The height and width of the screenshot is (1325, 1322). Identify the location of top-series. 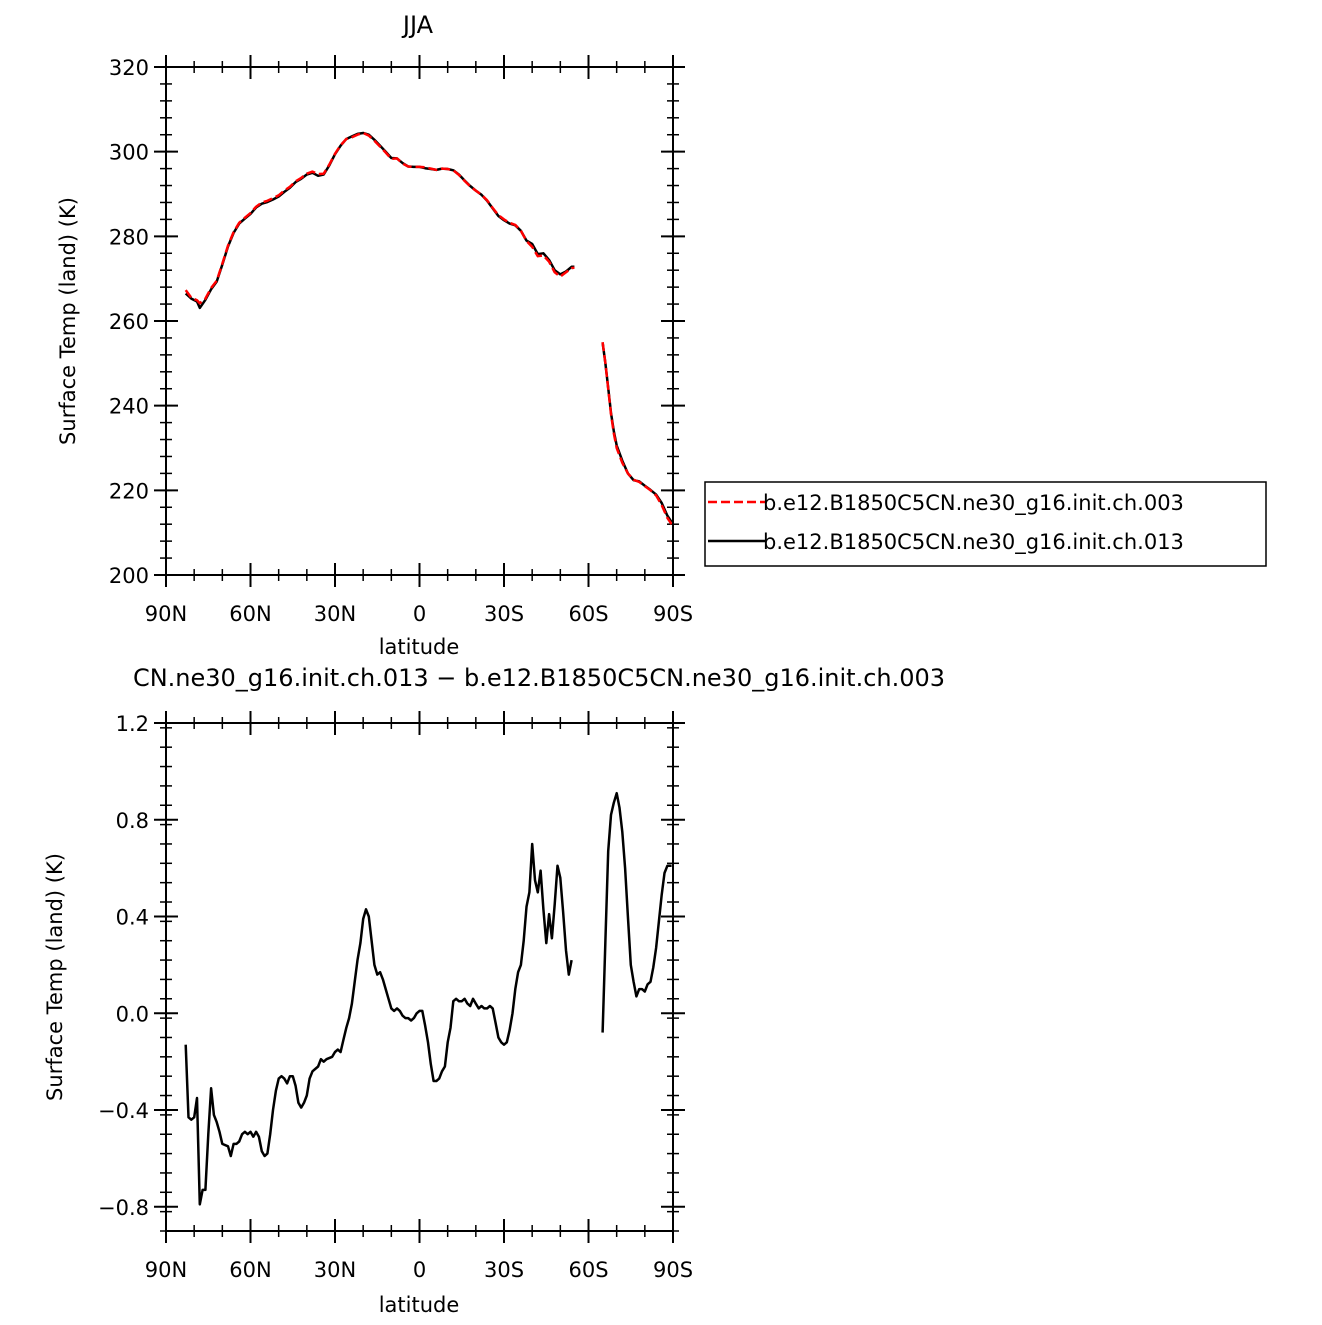
(428, 328).